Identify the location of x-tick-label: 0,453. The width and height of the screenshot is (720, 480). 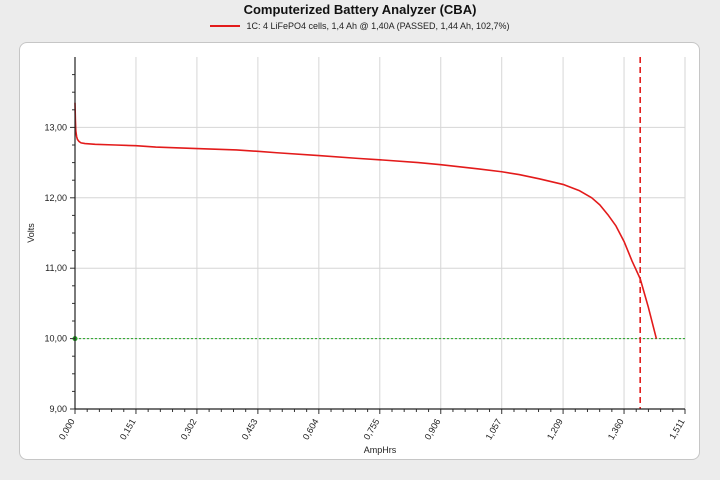
(250, 429).